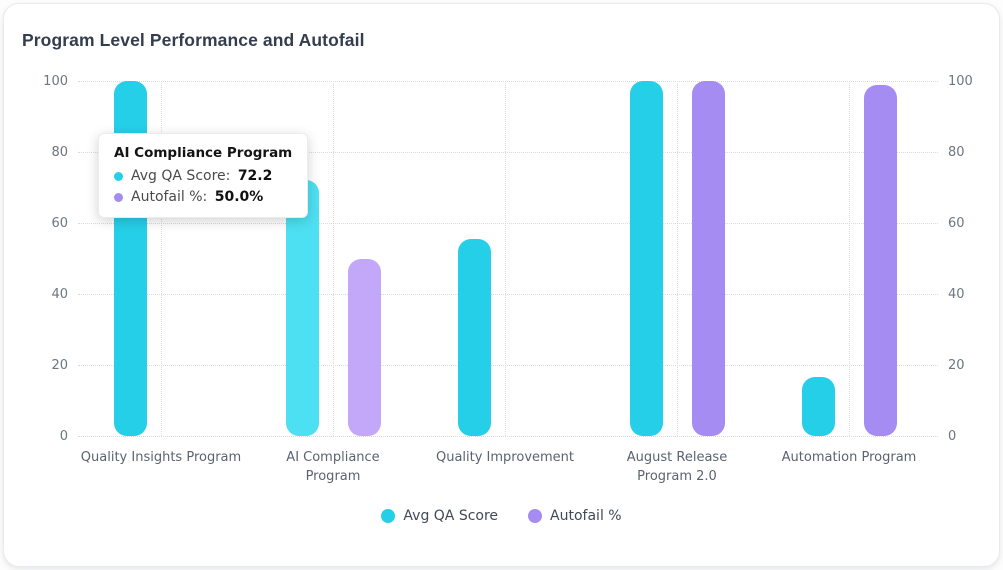  Describe the element at coordinates (59, 365) in the screenshot. I see `y-axis-left-tick-20: 20` at that location.